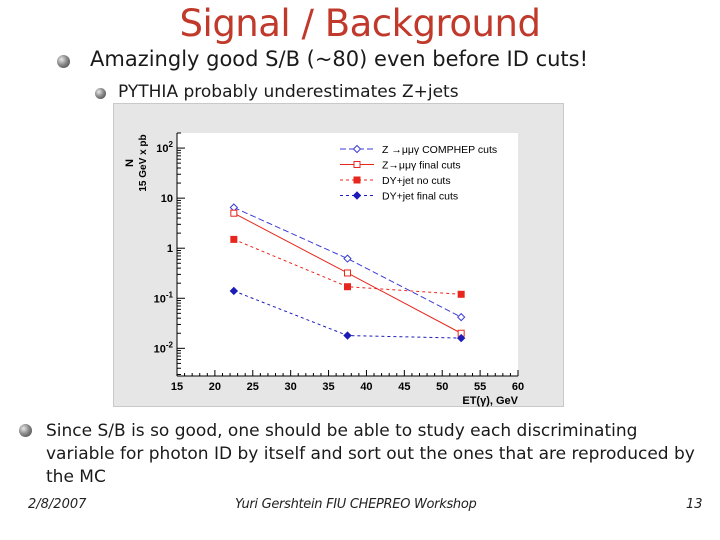  Describe the element at coordinates (480, 387) in the screenshot. I see `x-tick-label: 55` at that location.